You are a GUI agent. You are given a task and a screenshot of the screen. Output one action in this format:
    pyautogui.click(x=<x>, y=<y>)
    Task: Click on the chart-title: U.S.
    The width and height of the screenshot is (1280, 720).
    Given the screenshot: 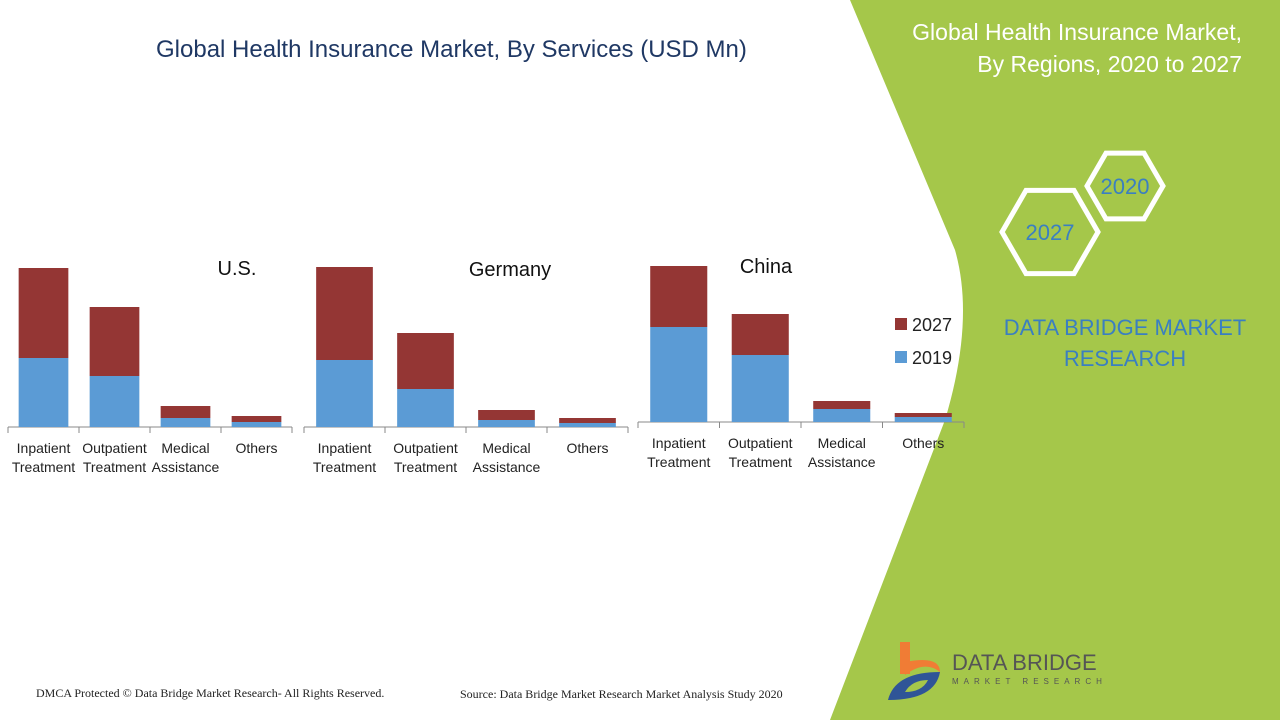 What is the action you would take?
    pyautogui.click(x=237, y=269)
    